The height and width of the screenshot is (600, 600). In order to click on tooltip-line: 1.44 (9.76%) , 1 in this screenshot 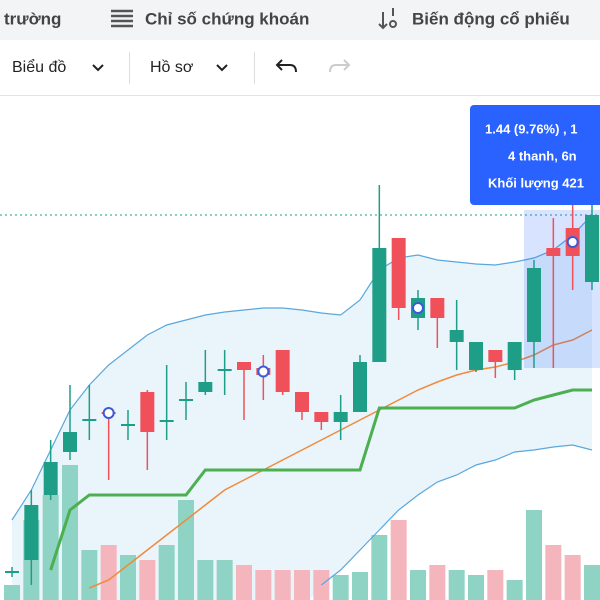, I will do `click(531, 128)`.